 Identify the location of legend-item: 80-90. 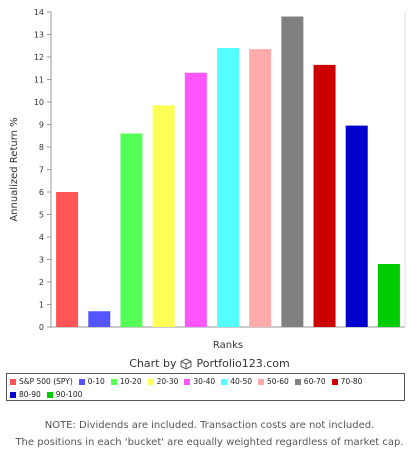
(25, 394).